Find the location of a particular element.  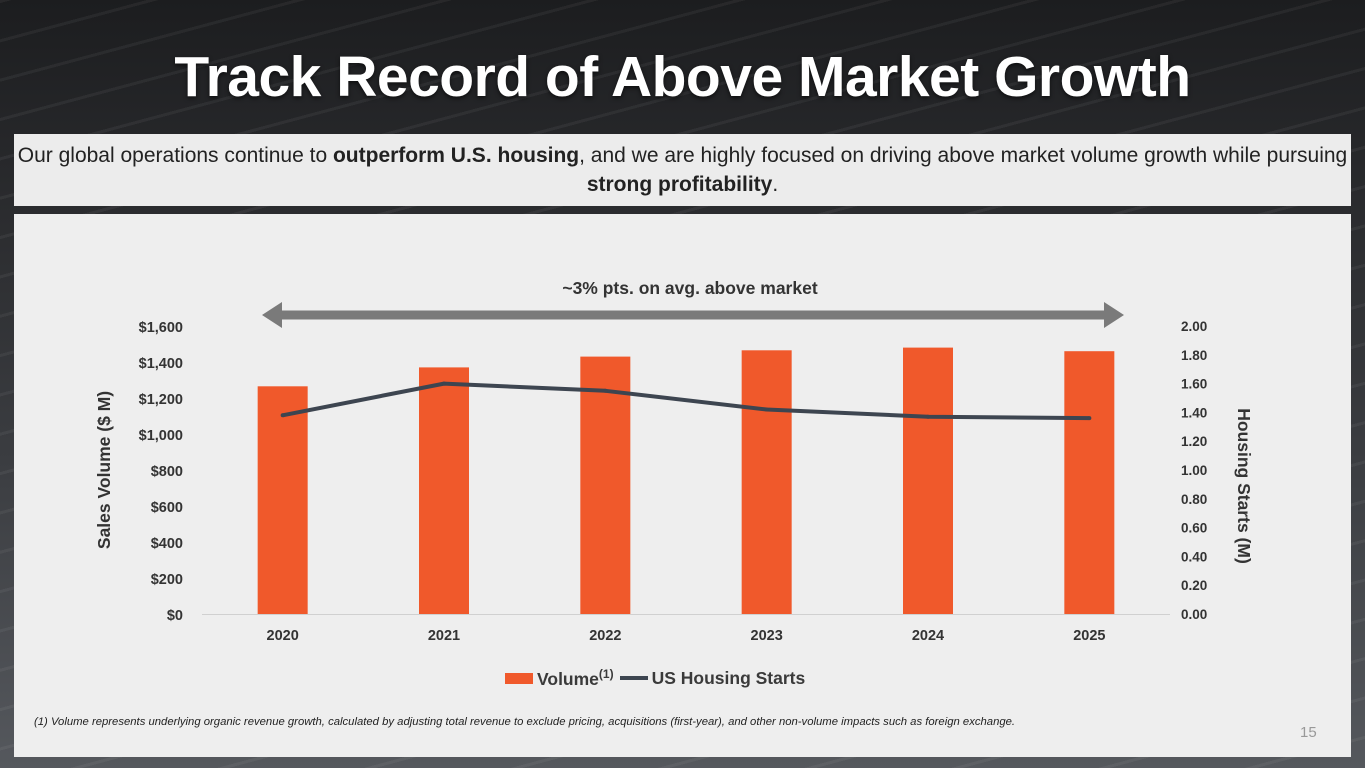

y-tick-label: $600 is located at coordinates (167, 508).